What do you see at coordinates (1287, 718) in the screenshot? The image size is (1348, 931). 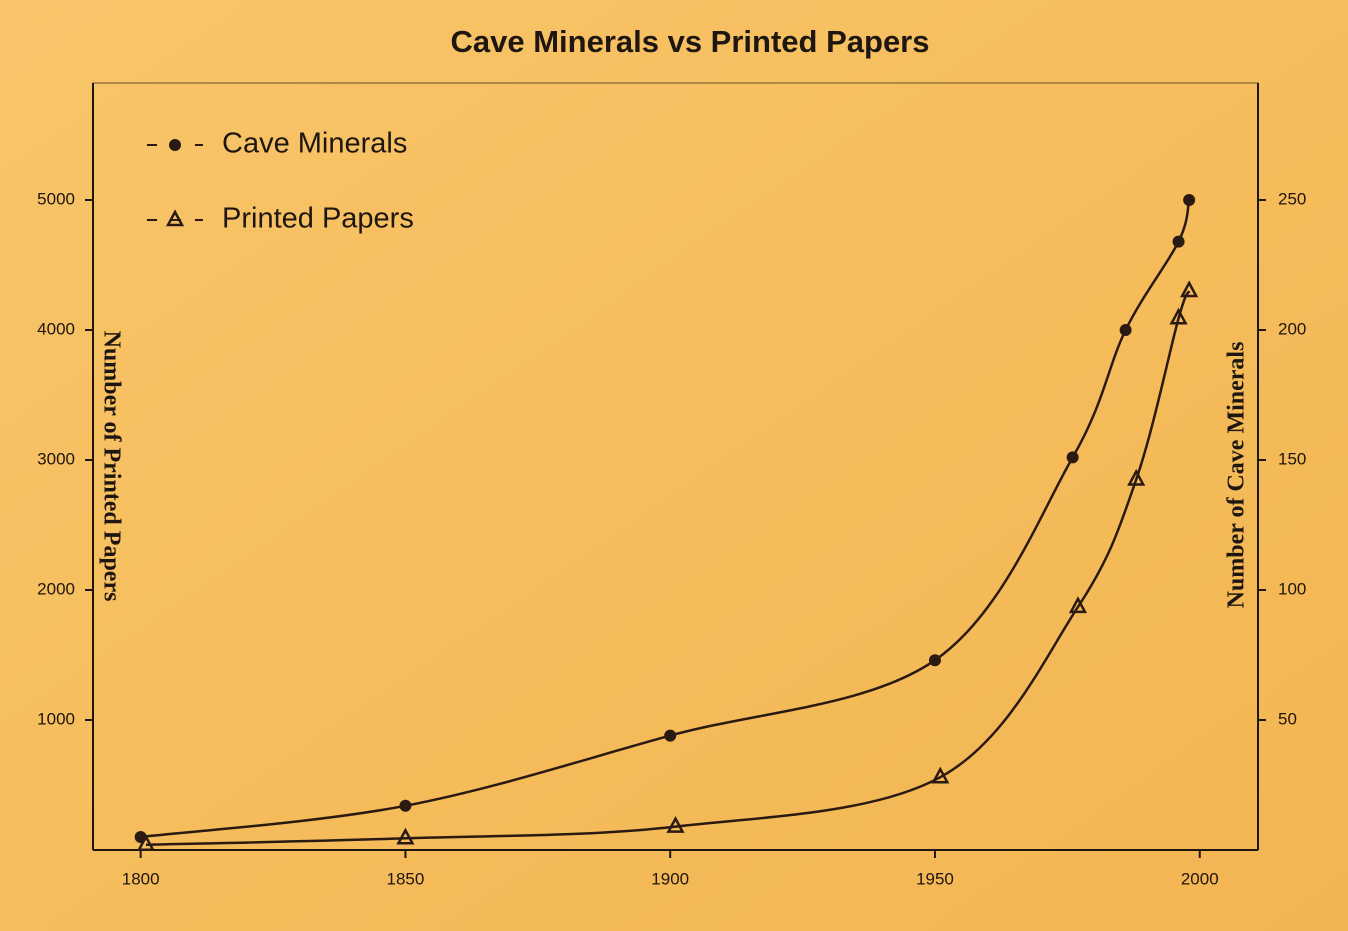 I see `y2-tick-label: 50` at bounding box center [1287, 718].